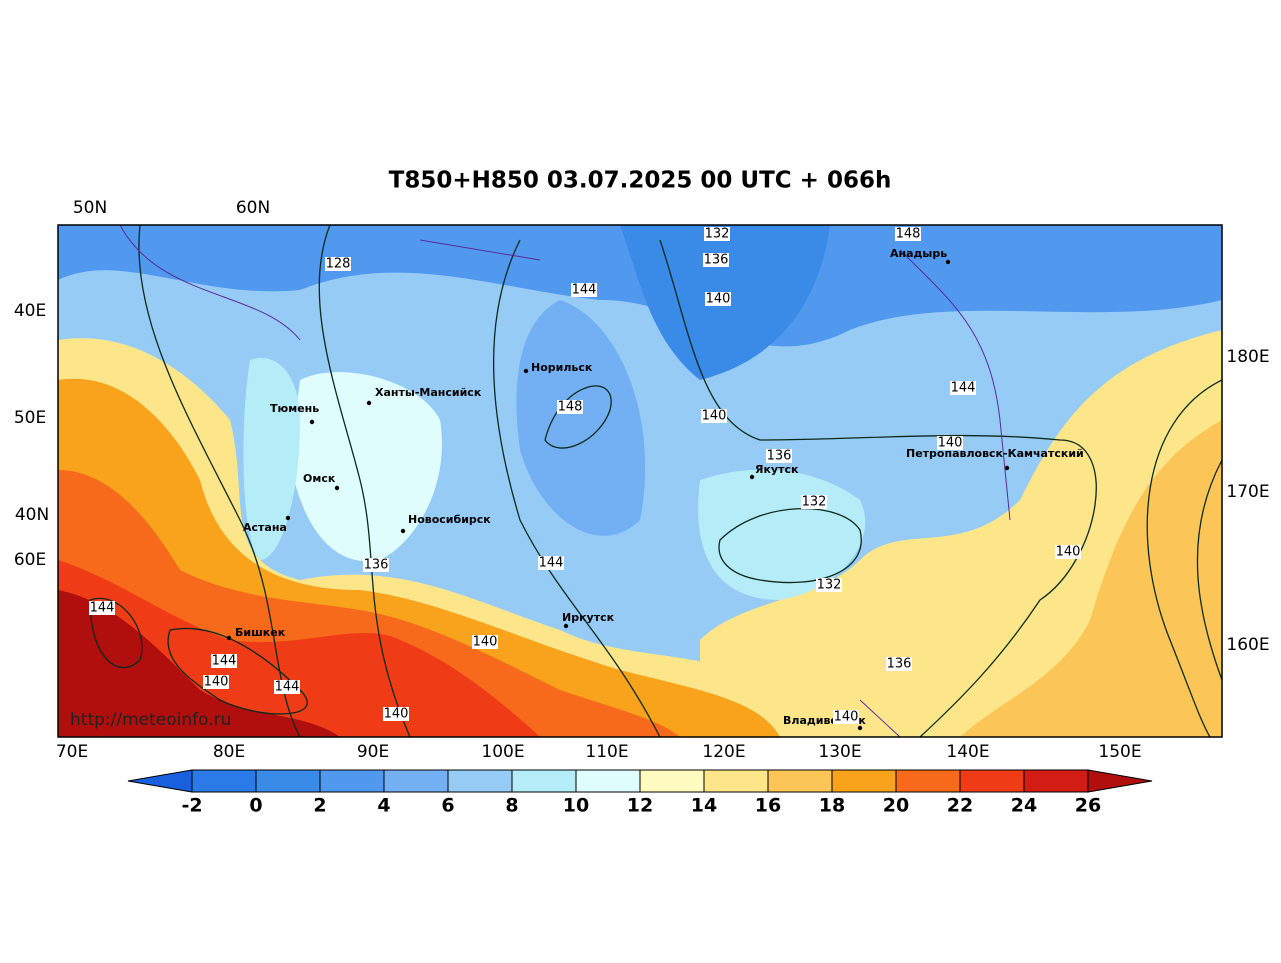 Image resolution: width=1281 pixels, height=963 pixels. I want to click on colorbar-tick-label: 20, so click(896, 806).